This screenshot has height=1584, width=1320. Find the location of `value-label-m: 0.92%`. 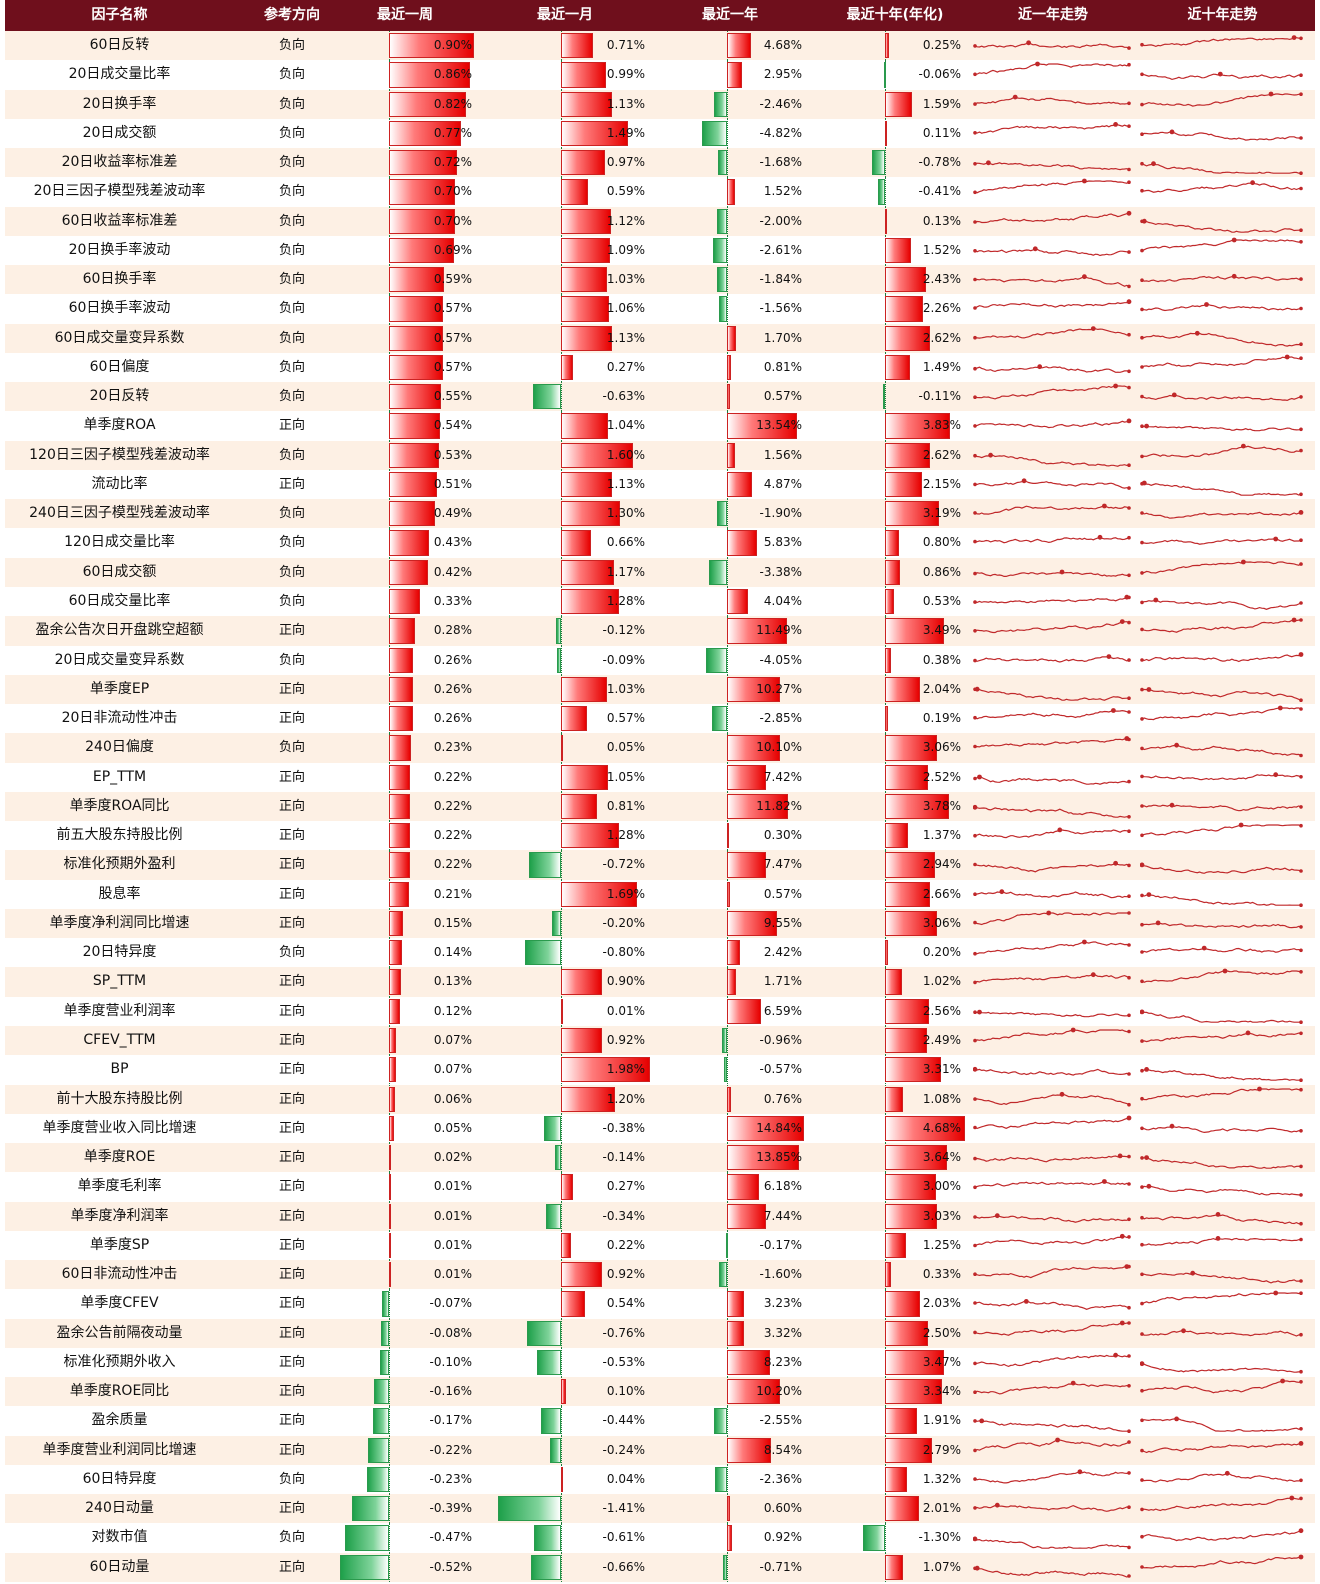

value-label-m: 0.92% is located at coordinates (625, 1274).